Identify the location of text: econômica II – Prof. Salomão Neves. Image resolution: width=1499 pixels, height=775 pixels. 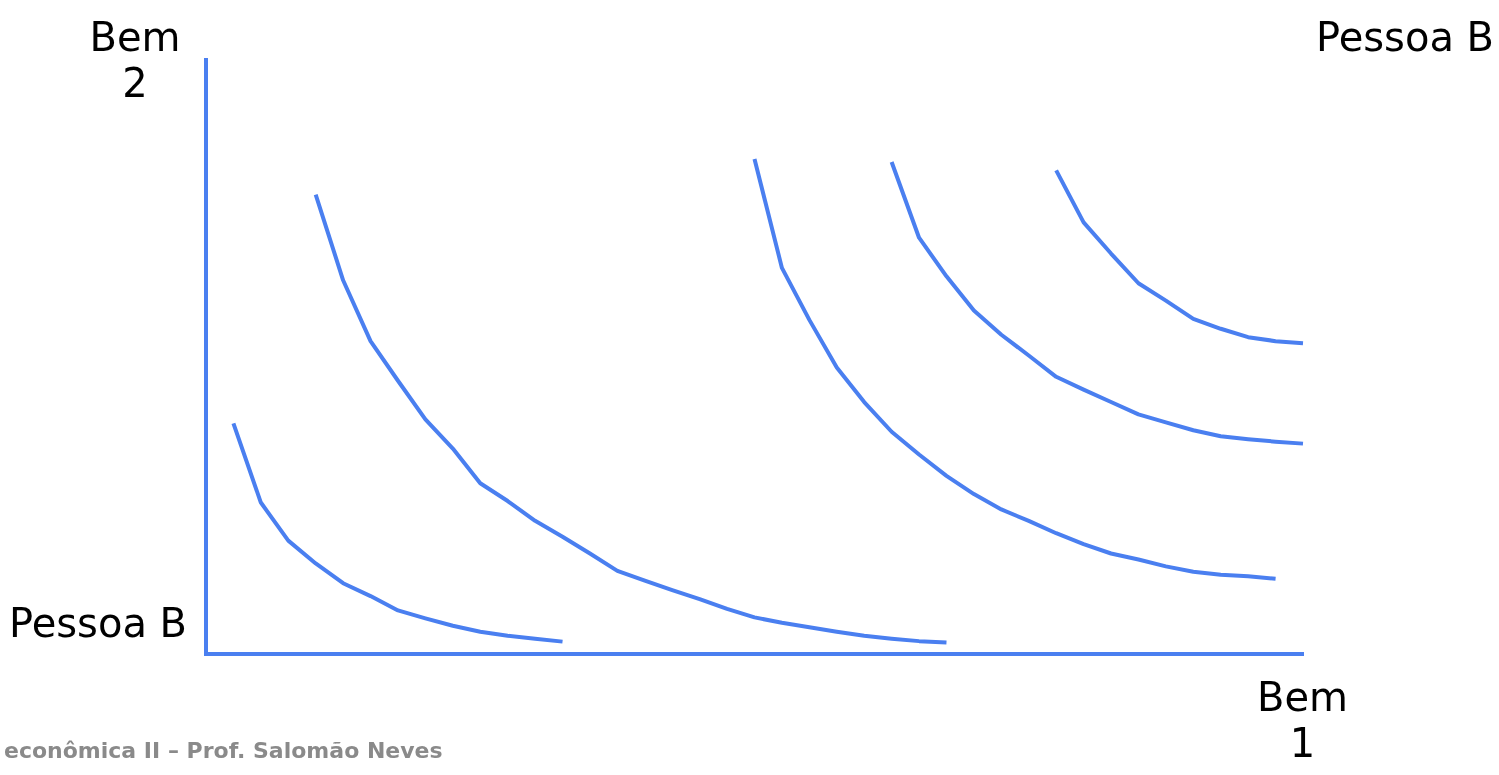
(223, 750).